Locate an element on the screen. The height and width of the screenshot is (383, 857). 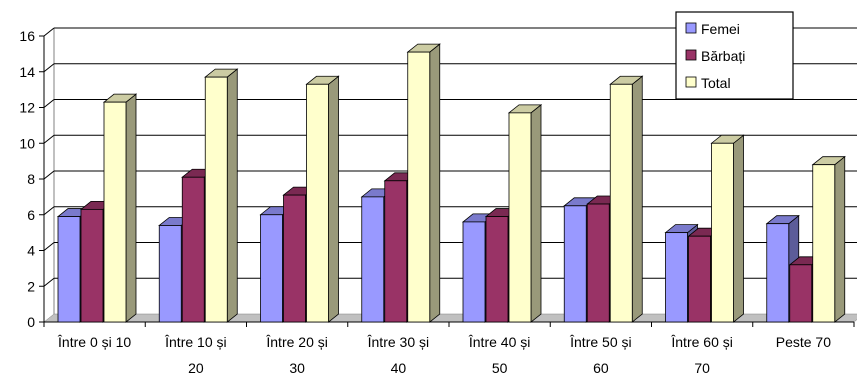
x-tick-label: Între 10 și 20 is located at coordinates (195, 355).